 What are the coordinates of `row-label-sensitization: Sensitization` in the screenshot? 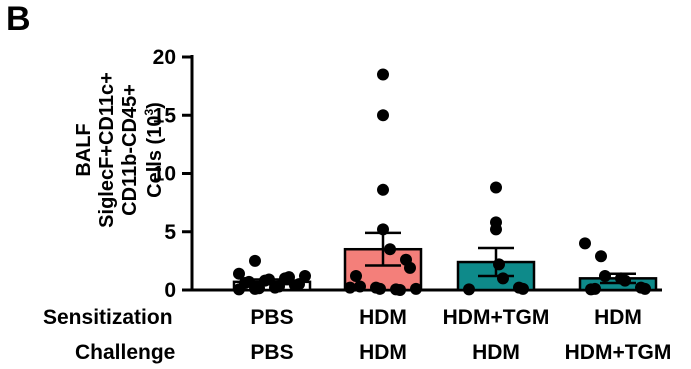 It's located at (108, 317).